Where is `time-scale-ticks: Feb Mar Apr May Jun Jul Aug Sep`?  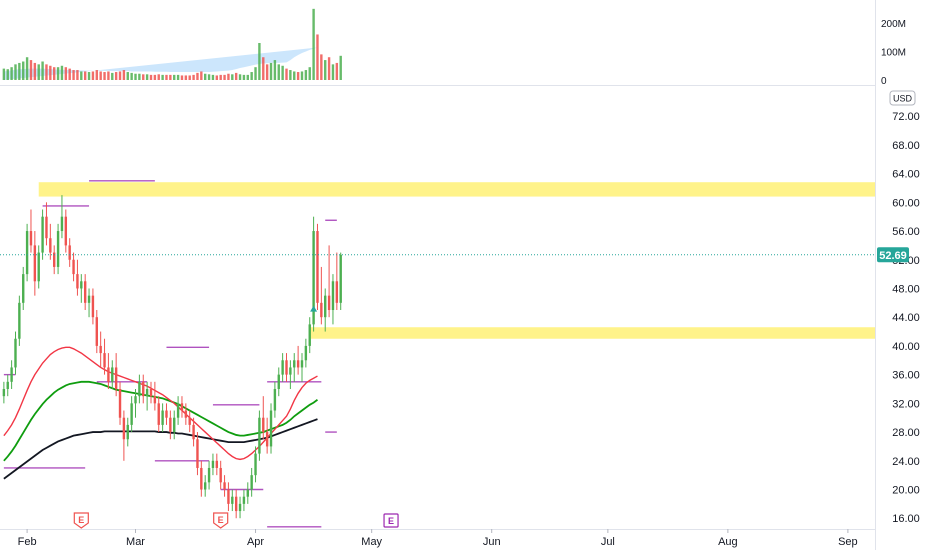
time-scale-ticks: Feb Mar Apr May Jun Jul Aug Sep is located at coordinates (438, 538).